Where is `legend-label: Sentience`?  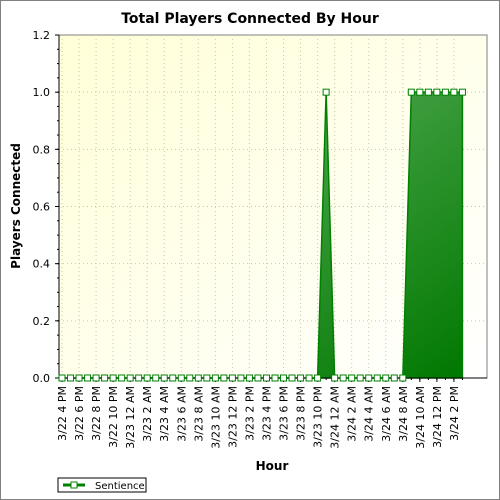 legend-label: Sentience is located at coordinates (120, 486).